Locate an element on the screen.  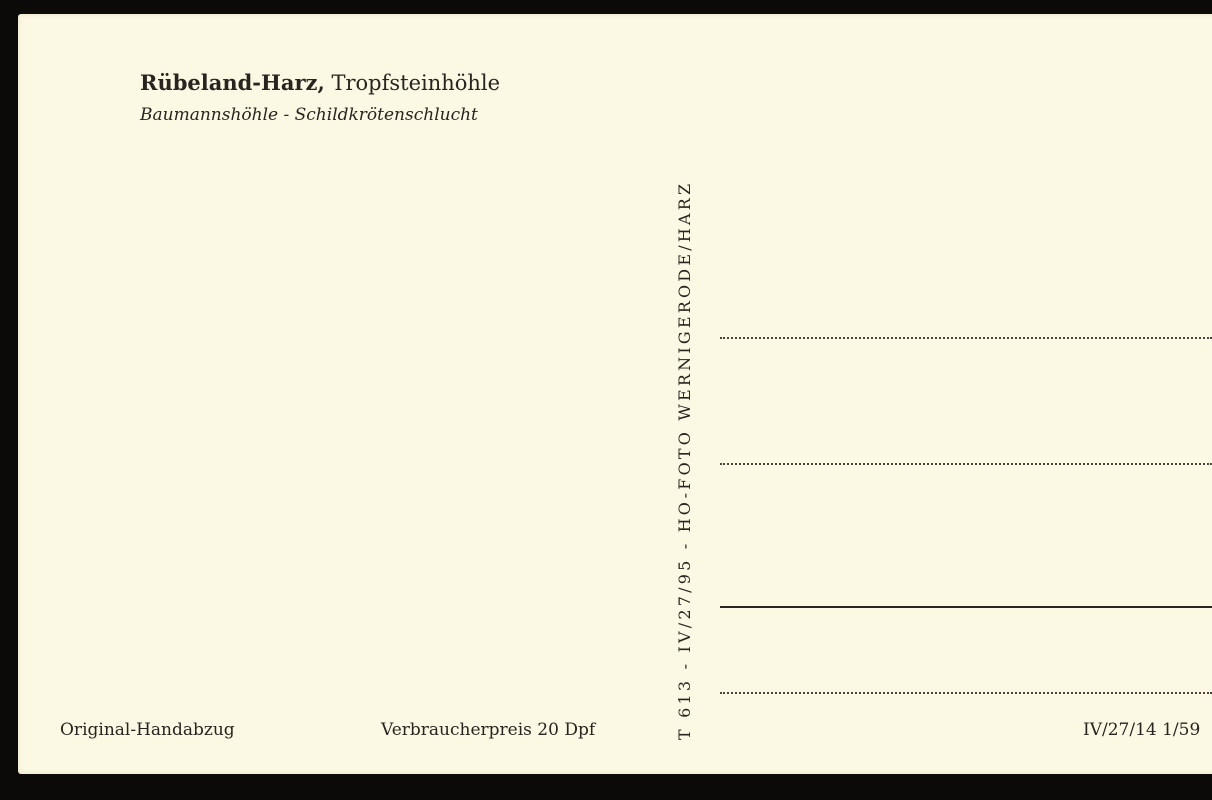
title-cave: Tropfsteinhöhle is located at coordinates (416, 83).